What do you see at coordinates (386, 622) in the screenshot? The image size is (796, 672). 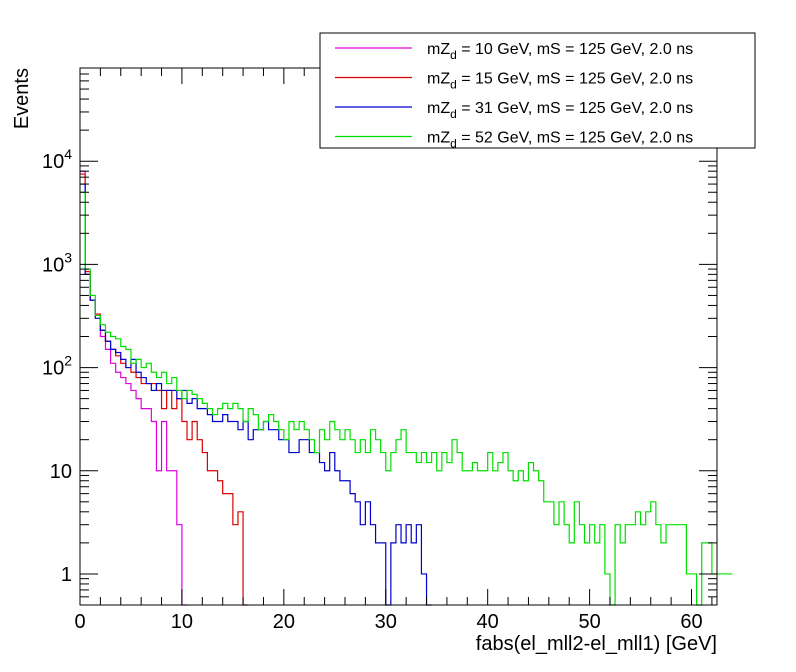 I see `x-tick-label: 30` at bounding box center [386, 622].